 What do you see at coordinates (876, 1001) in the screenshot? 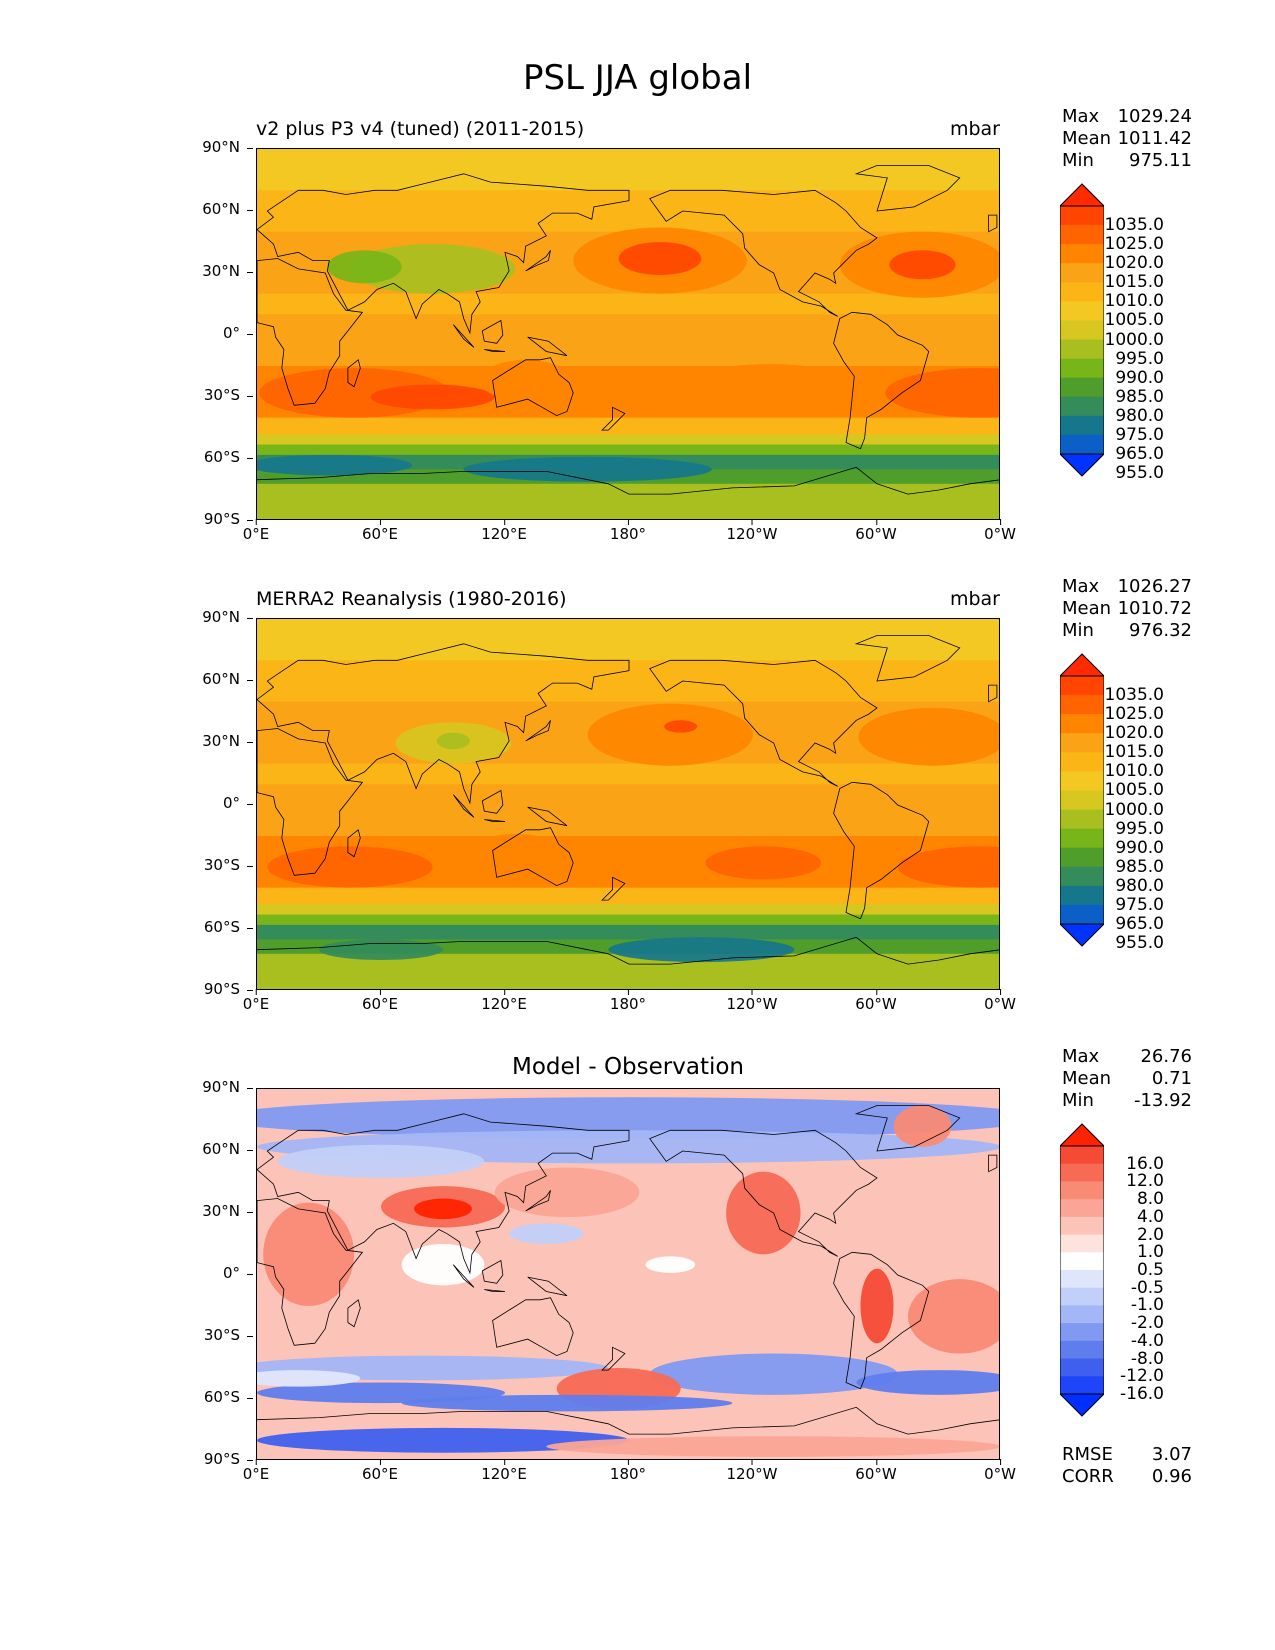
I see `x-tick-label: 60°W` at bounding box center [876, 1001].